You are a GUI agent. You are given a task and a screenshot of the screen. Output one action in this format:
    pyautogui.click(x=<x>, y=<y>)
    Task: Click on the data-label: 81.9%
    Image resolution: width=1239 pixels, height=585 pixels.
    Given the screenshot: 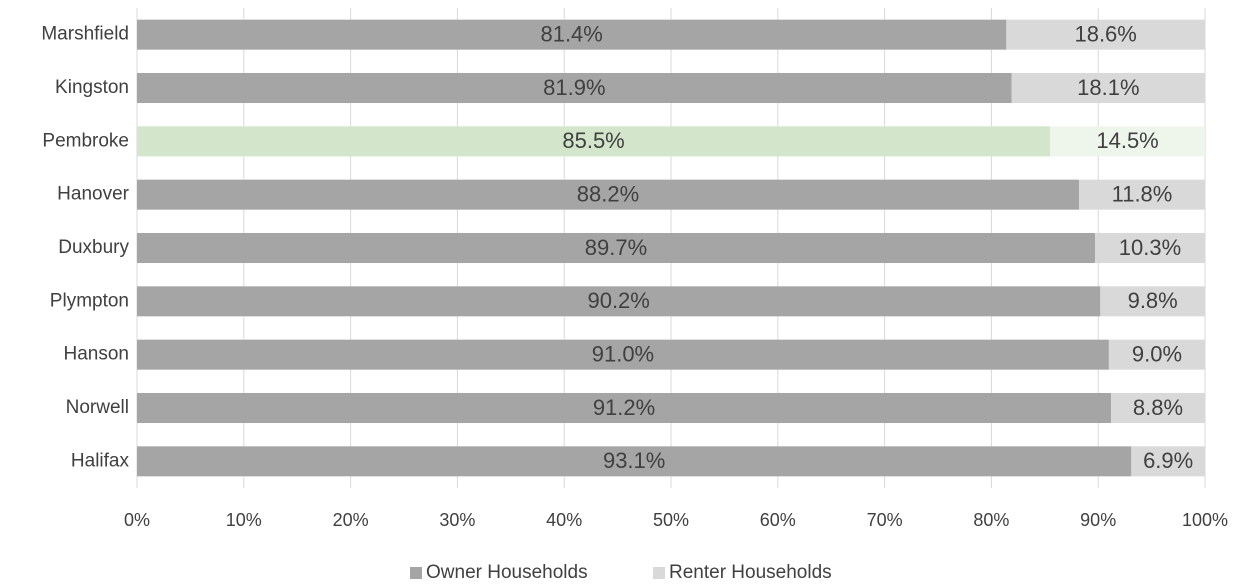 What is the action you would take?
    pyautogui.click(x=574, y=87)
    